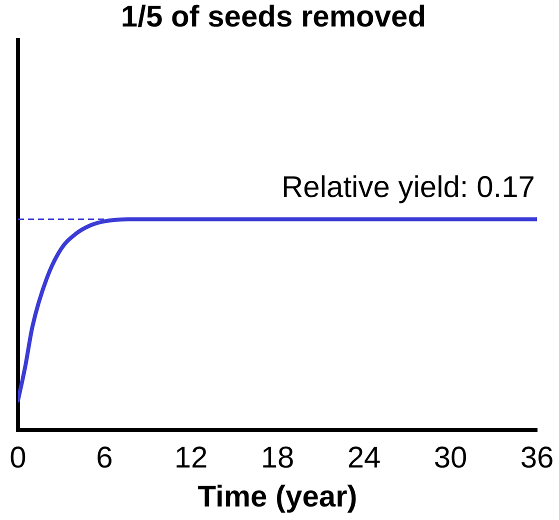 The height and width of the screenshot is (520, 559). Describe the element at coordinates (273, 17) in the screenshot. I see `chart-title: 1/5 of seeds removed` at that location.